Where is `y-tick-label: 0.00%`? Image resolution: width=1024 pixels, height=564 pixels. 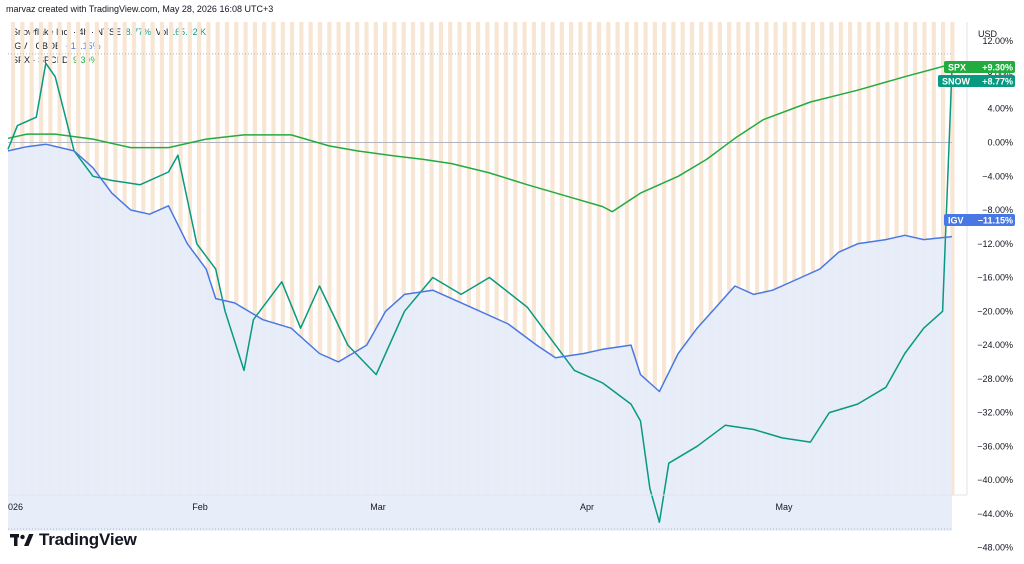
y-tick-label: 0.00% is located at coordinates (1000, 143).